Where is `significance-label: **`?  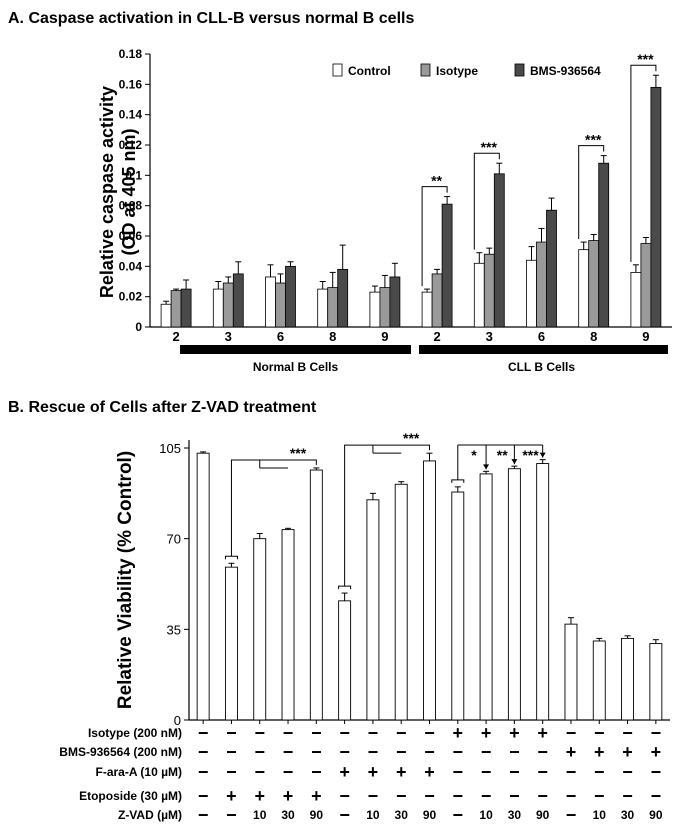 significance-label: ** is located at coordinates (436, 181).